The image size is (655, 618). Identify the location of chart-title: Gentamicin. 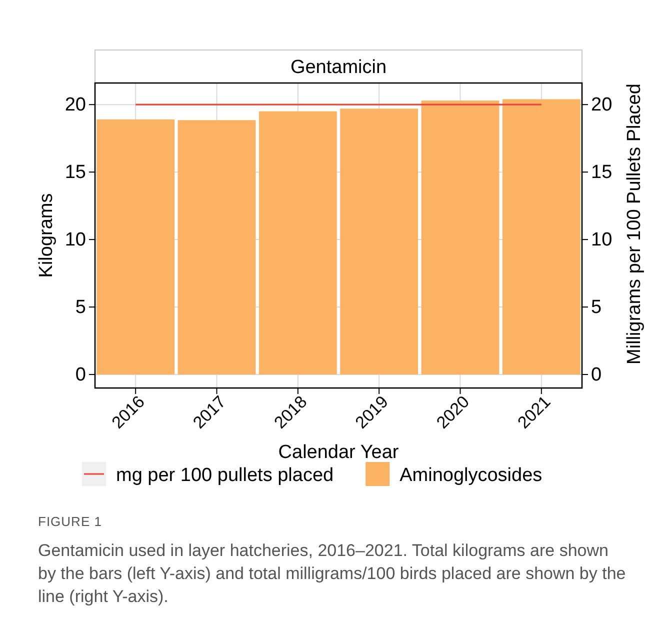
(338, 67).